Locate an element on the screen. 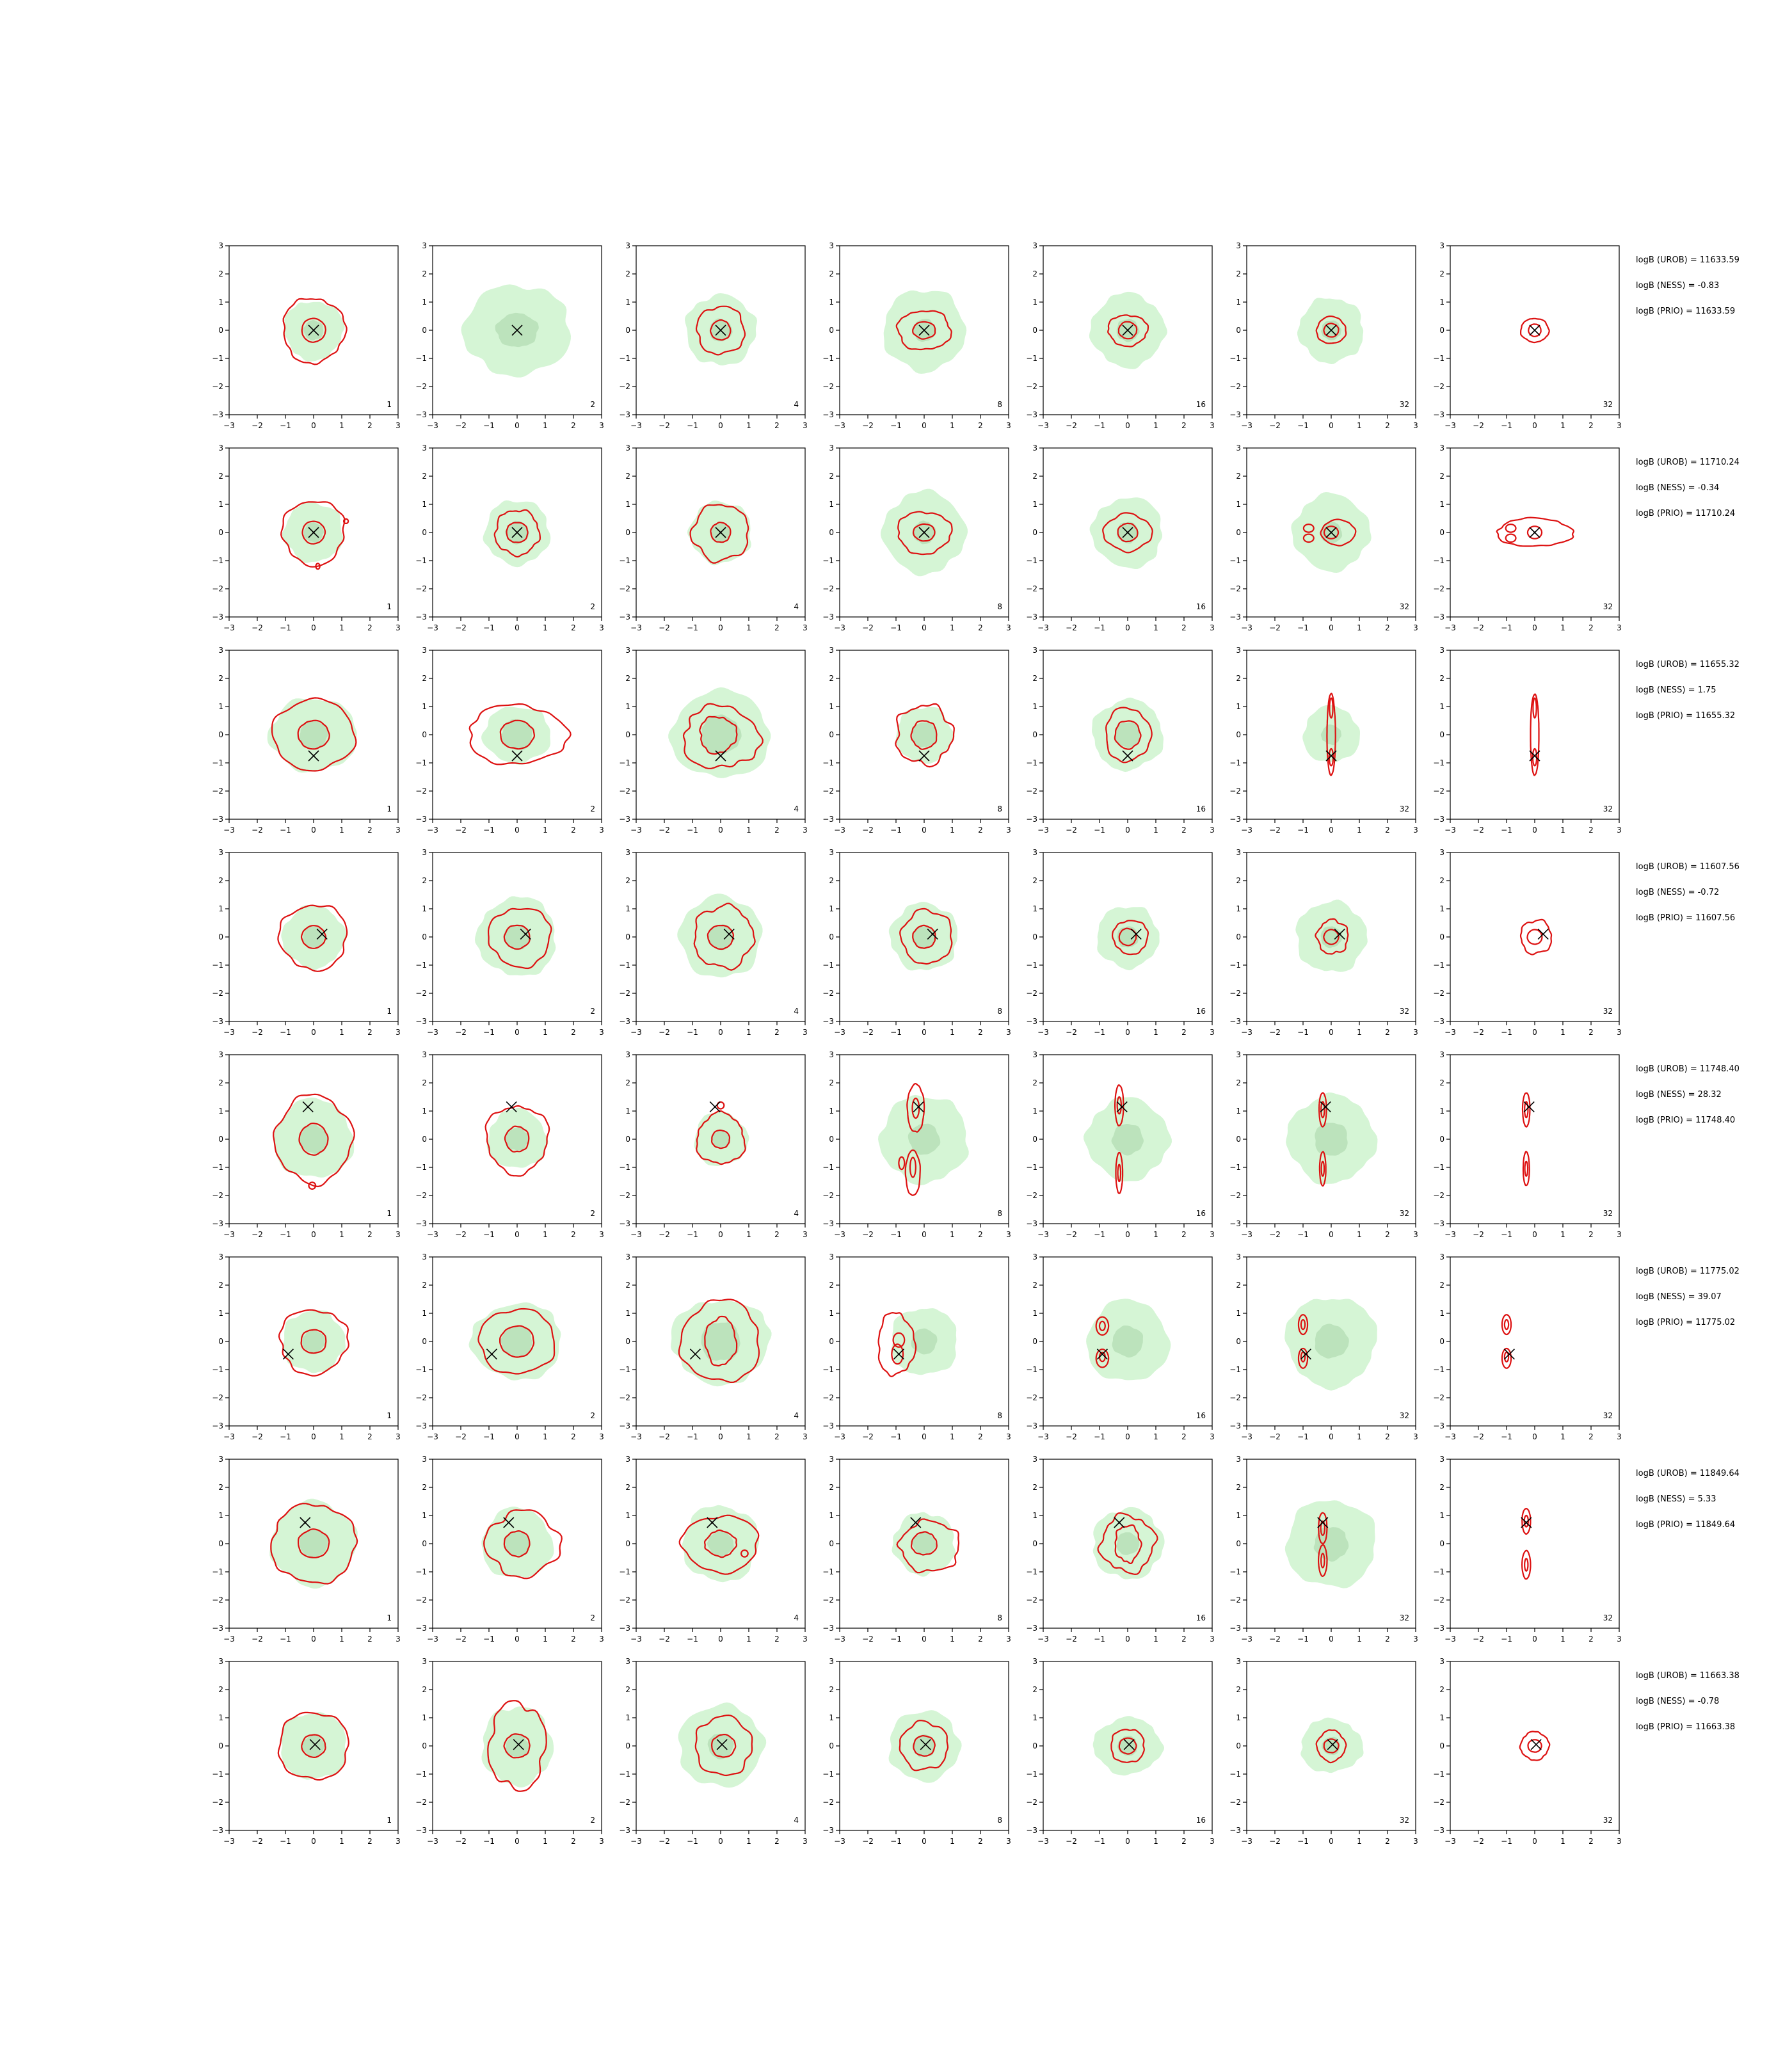  panel-r6-c2: −3 −2 −1 0 1 2 3 −3 −2 −1 0 1 2 3 4 is located at coordinates (713, 1549).